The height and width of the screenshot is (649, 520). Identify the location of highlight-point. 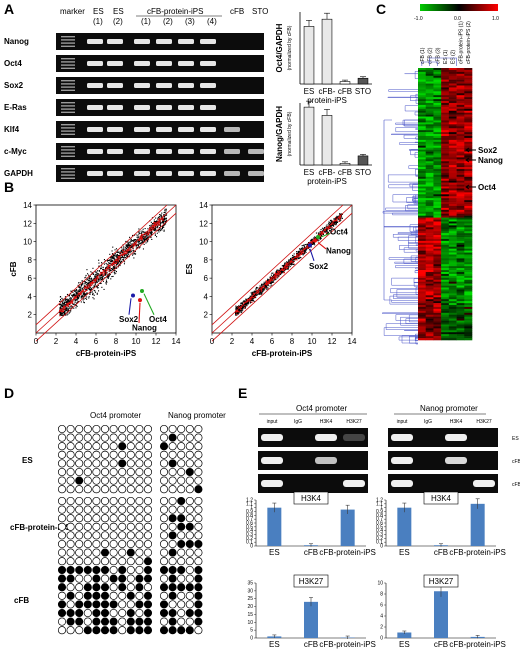
(310, 245).